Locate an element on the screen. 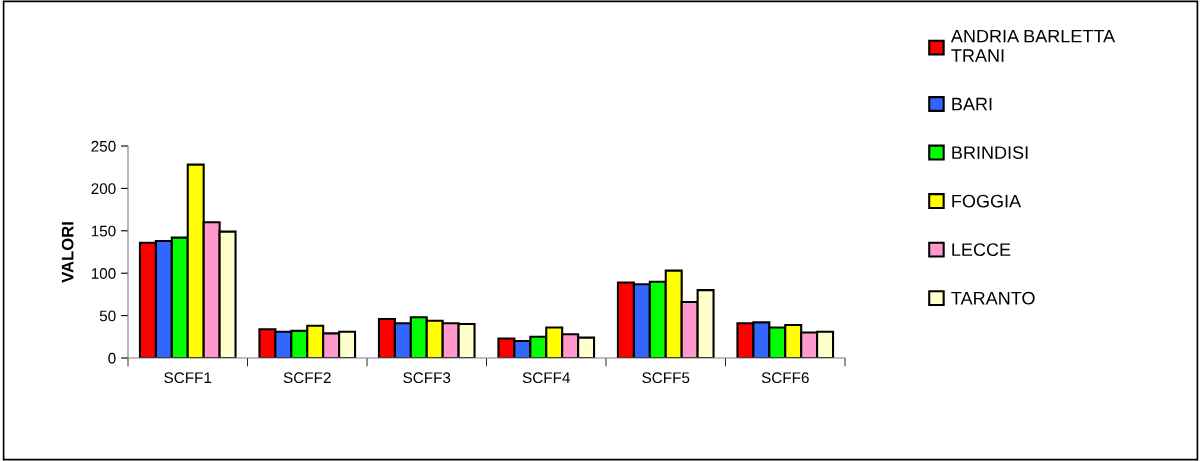 The image size is (1201, 461). y-tick-label: 50 is located at coordinates (107, 316).